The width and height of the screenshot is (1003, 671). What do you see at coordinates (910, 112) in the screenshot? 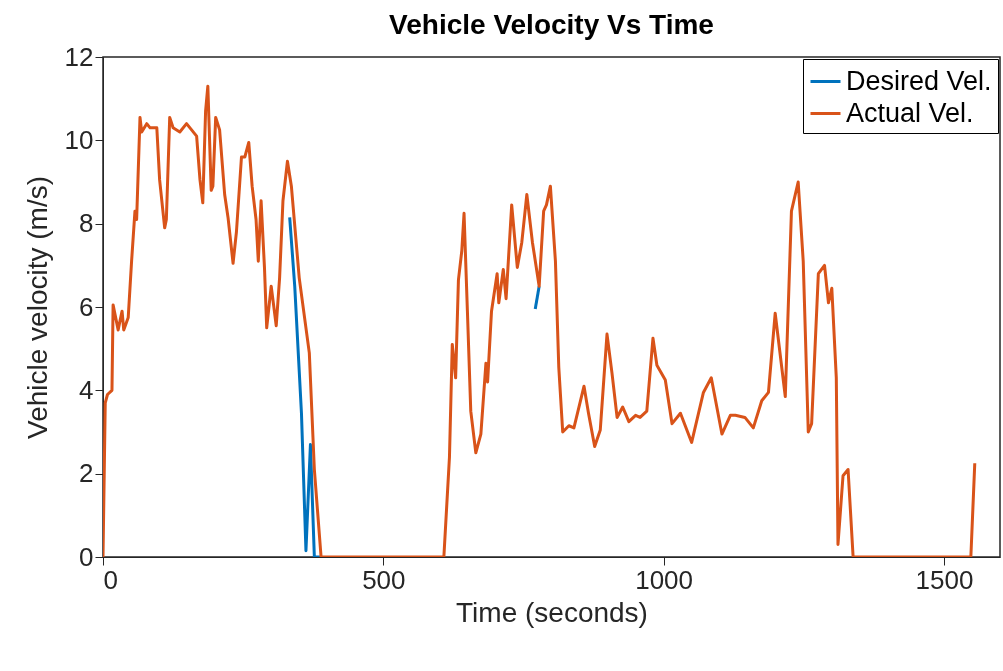
I see `legend-label: Actual Vel.` at bounding box center [910, 112].